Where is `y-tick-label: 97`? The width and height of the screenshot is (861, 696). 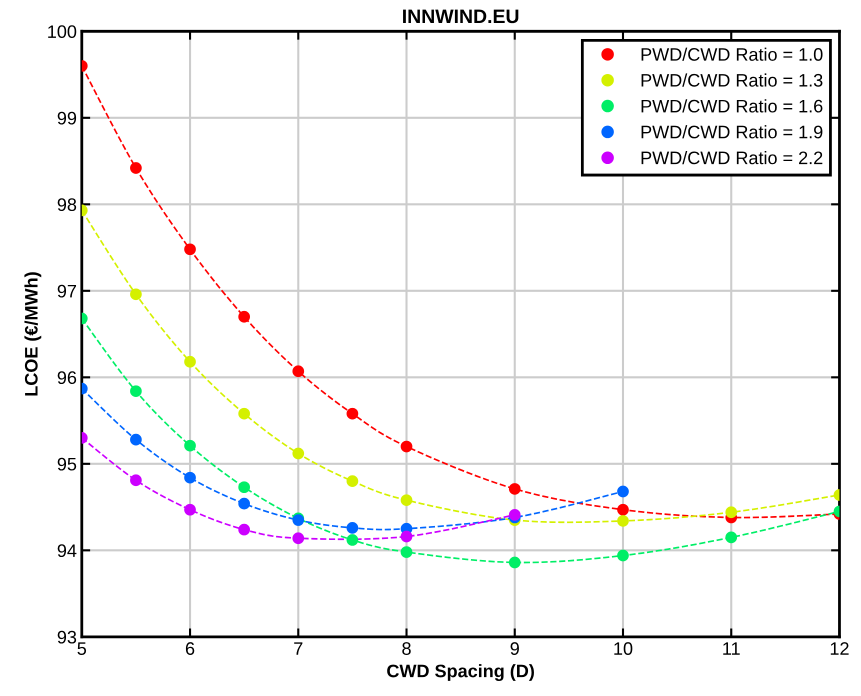
y-tick-label: 97 is located at coordinates (67, 291).